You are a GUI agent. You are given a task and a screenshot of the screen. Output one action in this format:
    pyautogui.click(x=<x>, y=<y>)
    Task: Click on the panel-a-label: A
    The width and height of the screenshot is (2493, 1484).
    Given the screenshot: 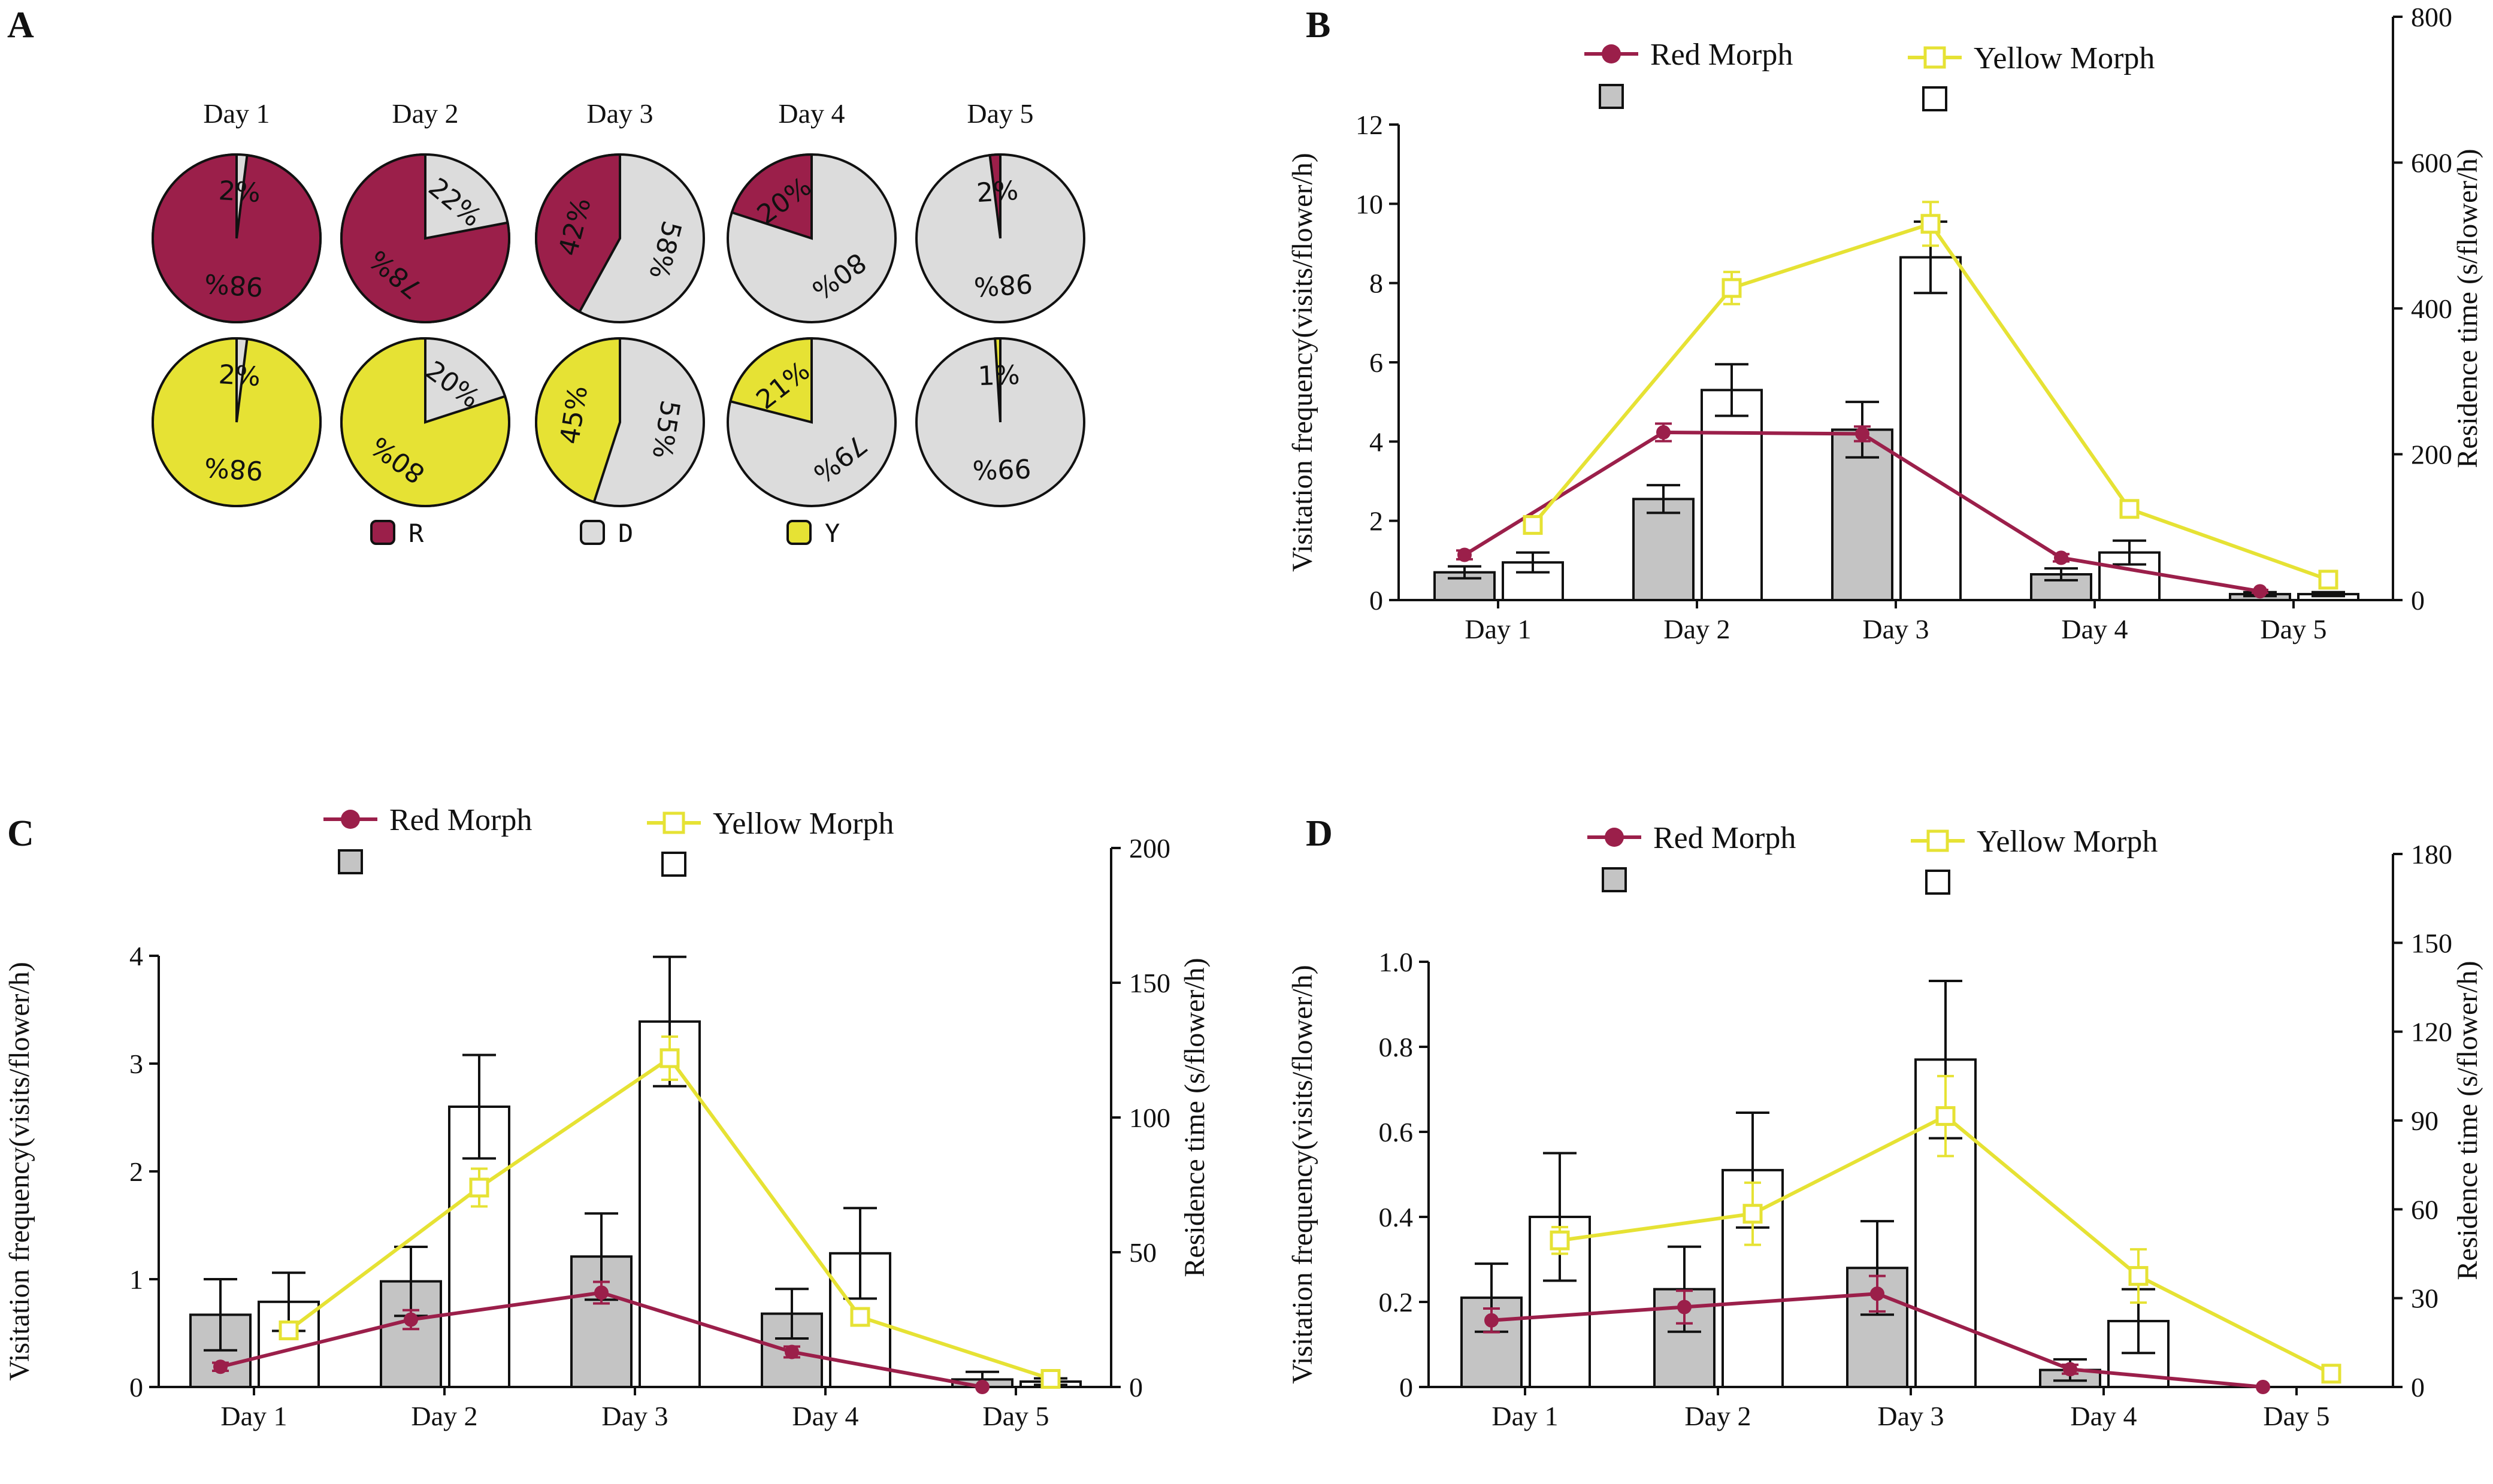 What is the action you would take?
    pyautogui.click(x=20, y=25)
    